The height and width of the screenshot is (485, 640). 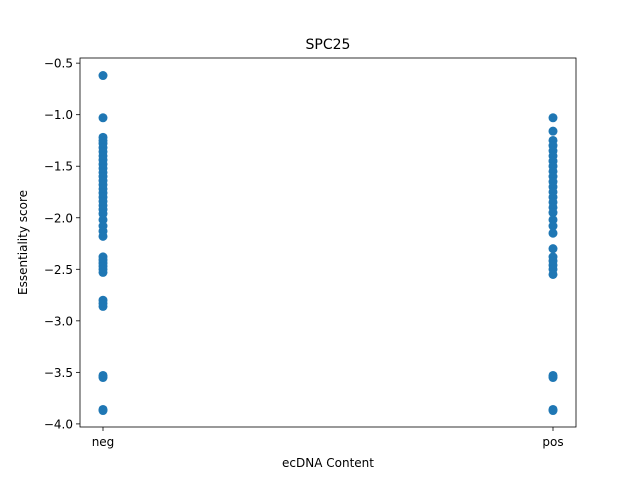 I want to click on x-tick-label: neg, so click(x=103, y=442).